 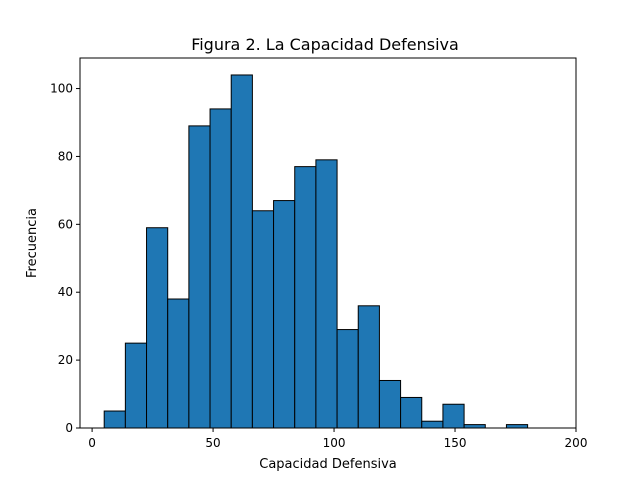 I want to click on chart-title: Figura 2. La Capacidad Defensiva, so click(x=325, y=44).